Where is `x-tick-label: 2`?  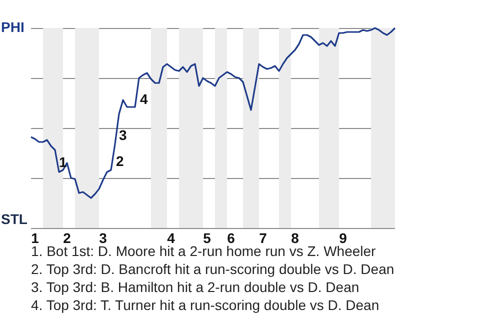
x-tick-label: 2 is located at coordinates (67, 238).